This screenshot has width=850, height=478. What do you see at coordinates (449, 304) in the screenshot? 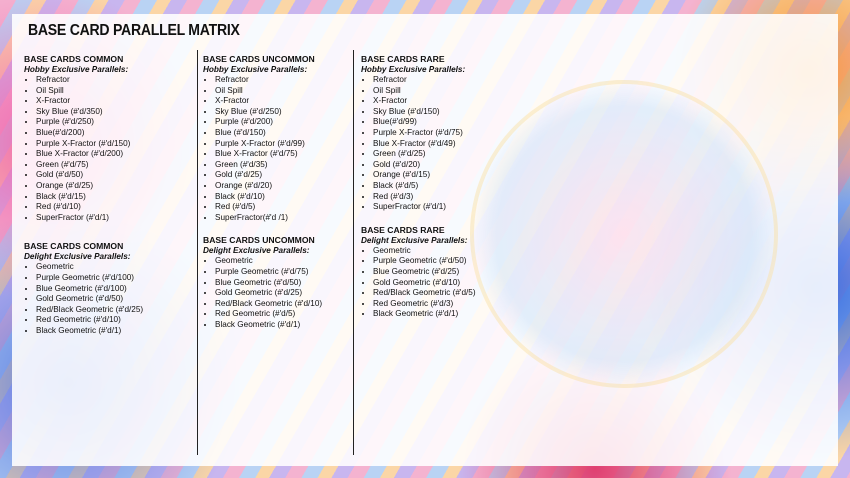
I see `list-item: Red Geometric (#'d/3)` at bounding box center [449, 304].